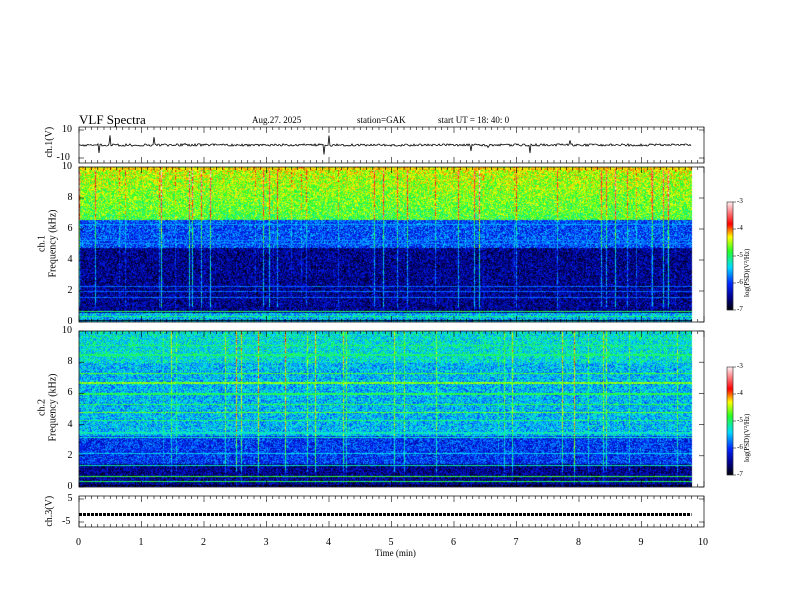 The width and height of the screenshot is (792, 612). Describe the element at coordinates (49, 142) in the screenshot. I see `ch1-ylabel: ch.1(V)` at that location.